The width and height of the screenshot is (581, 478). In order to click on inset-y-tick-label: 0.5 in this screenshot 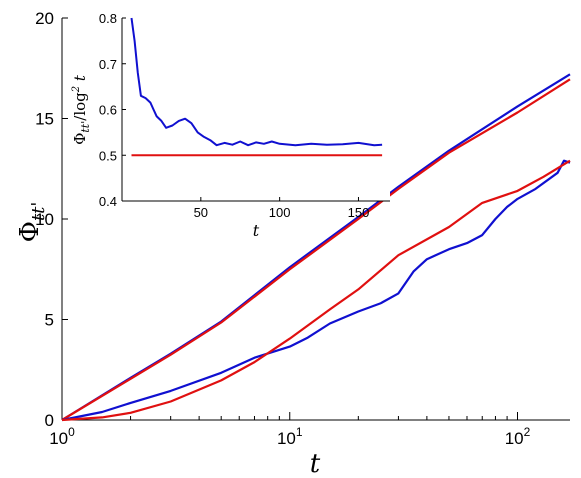, I will do `click(108, 155)`.